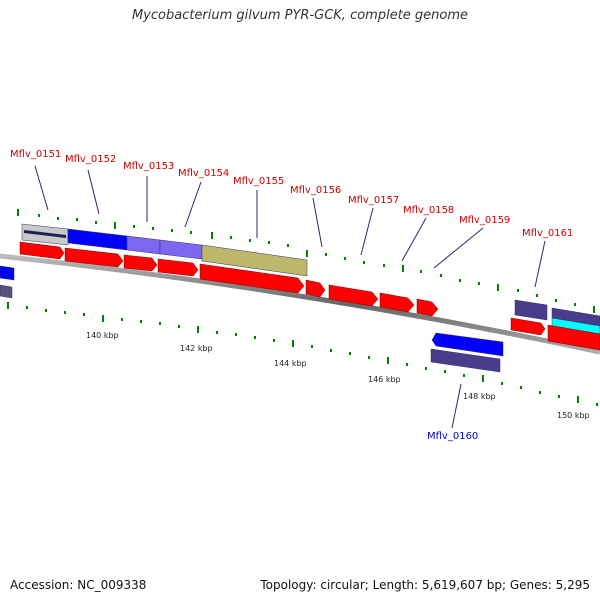  I want to click on cog-block-slate-inner, so click(45, 234).